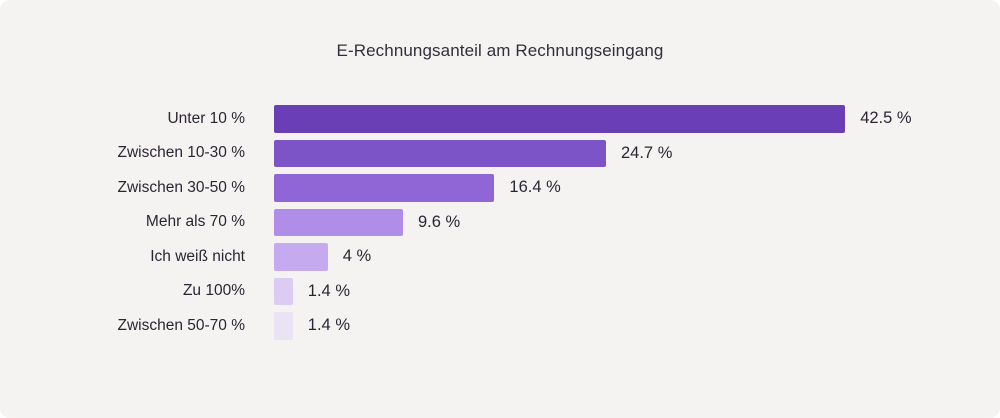  I want to click on bar-track: 9.6 %, so click(637, 222).